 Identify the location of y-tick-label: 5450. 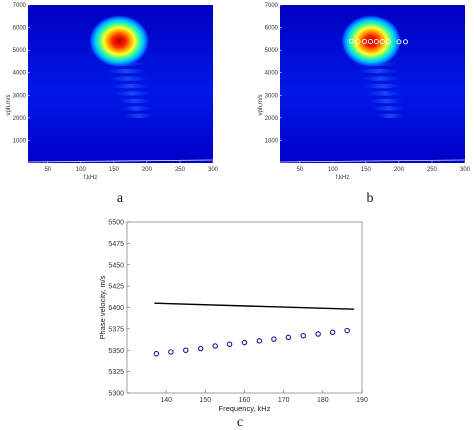
(116, 265).